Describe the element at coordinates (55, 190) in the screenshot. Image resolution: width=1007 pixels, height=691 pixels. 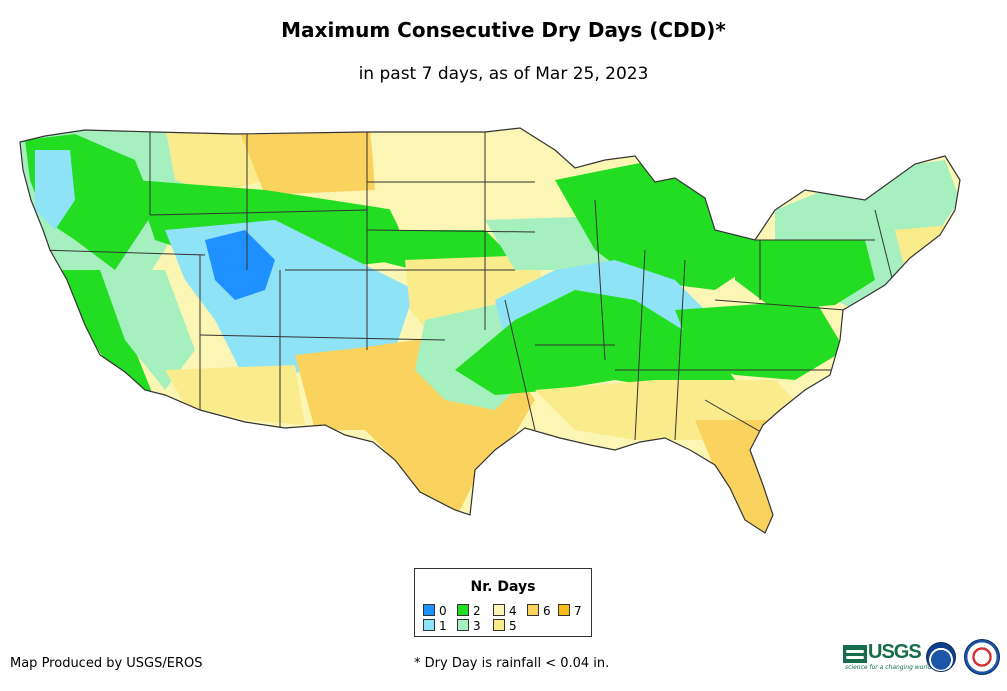
I see `zone-oregon-cyan` at that location.